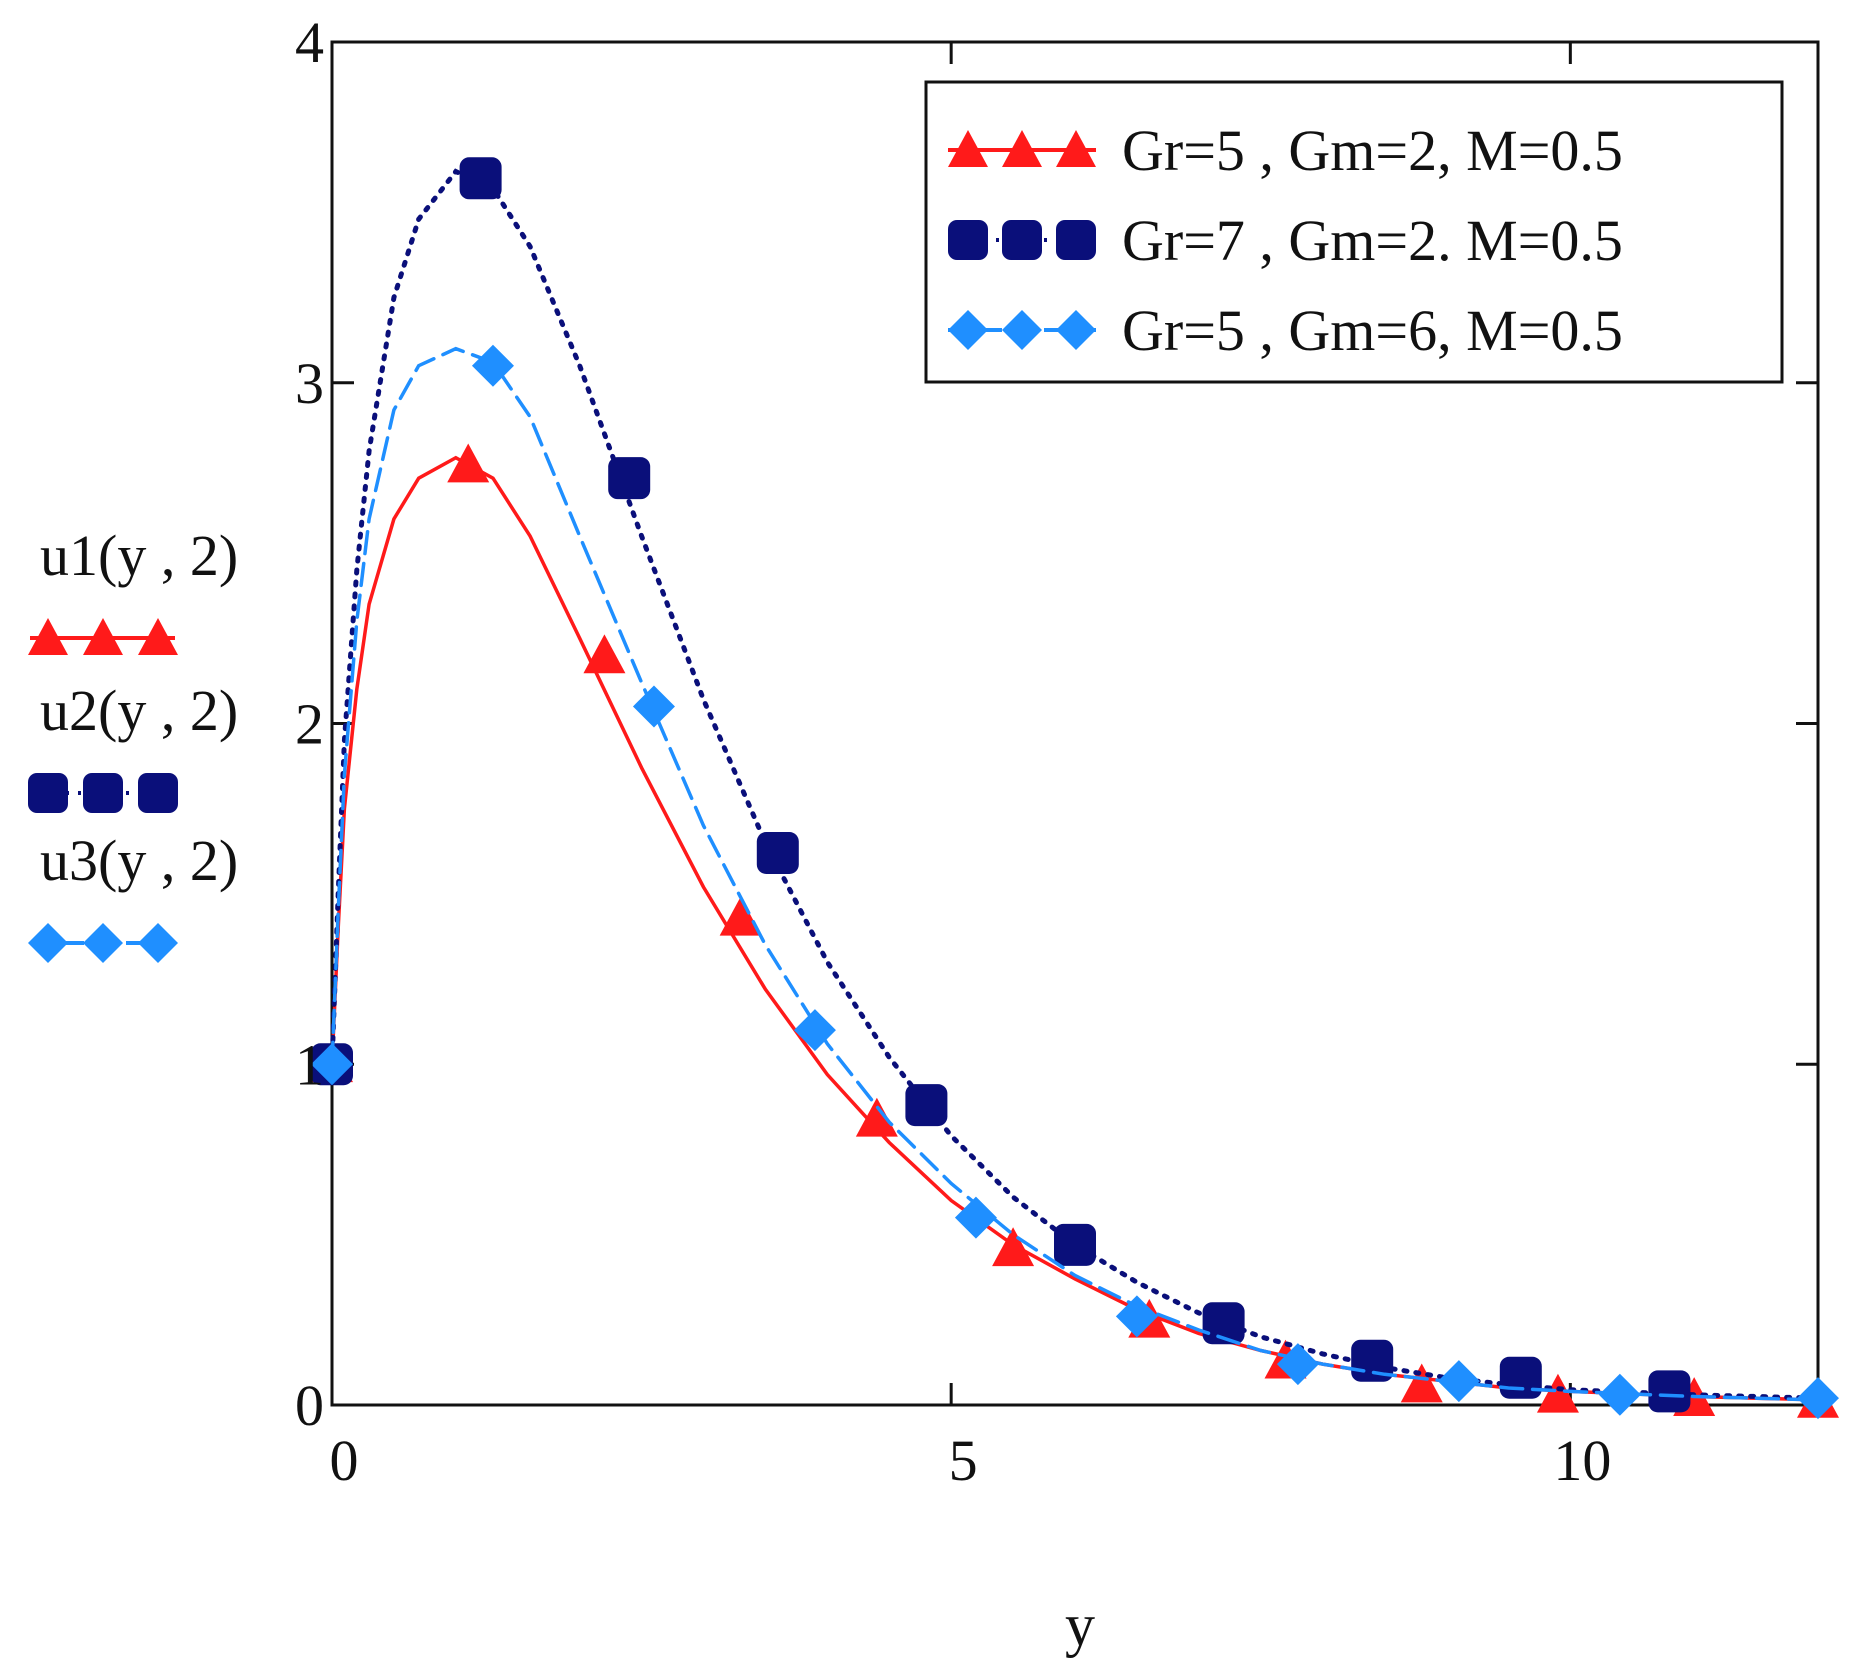 The width and height of the screenshot is (1852, 1672). Describe the element at coordinates (309, 1064) in the screenshot. I see `y-tick-label: 1` at that location.